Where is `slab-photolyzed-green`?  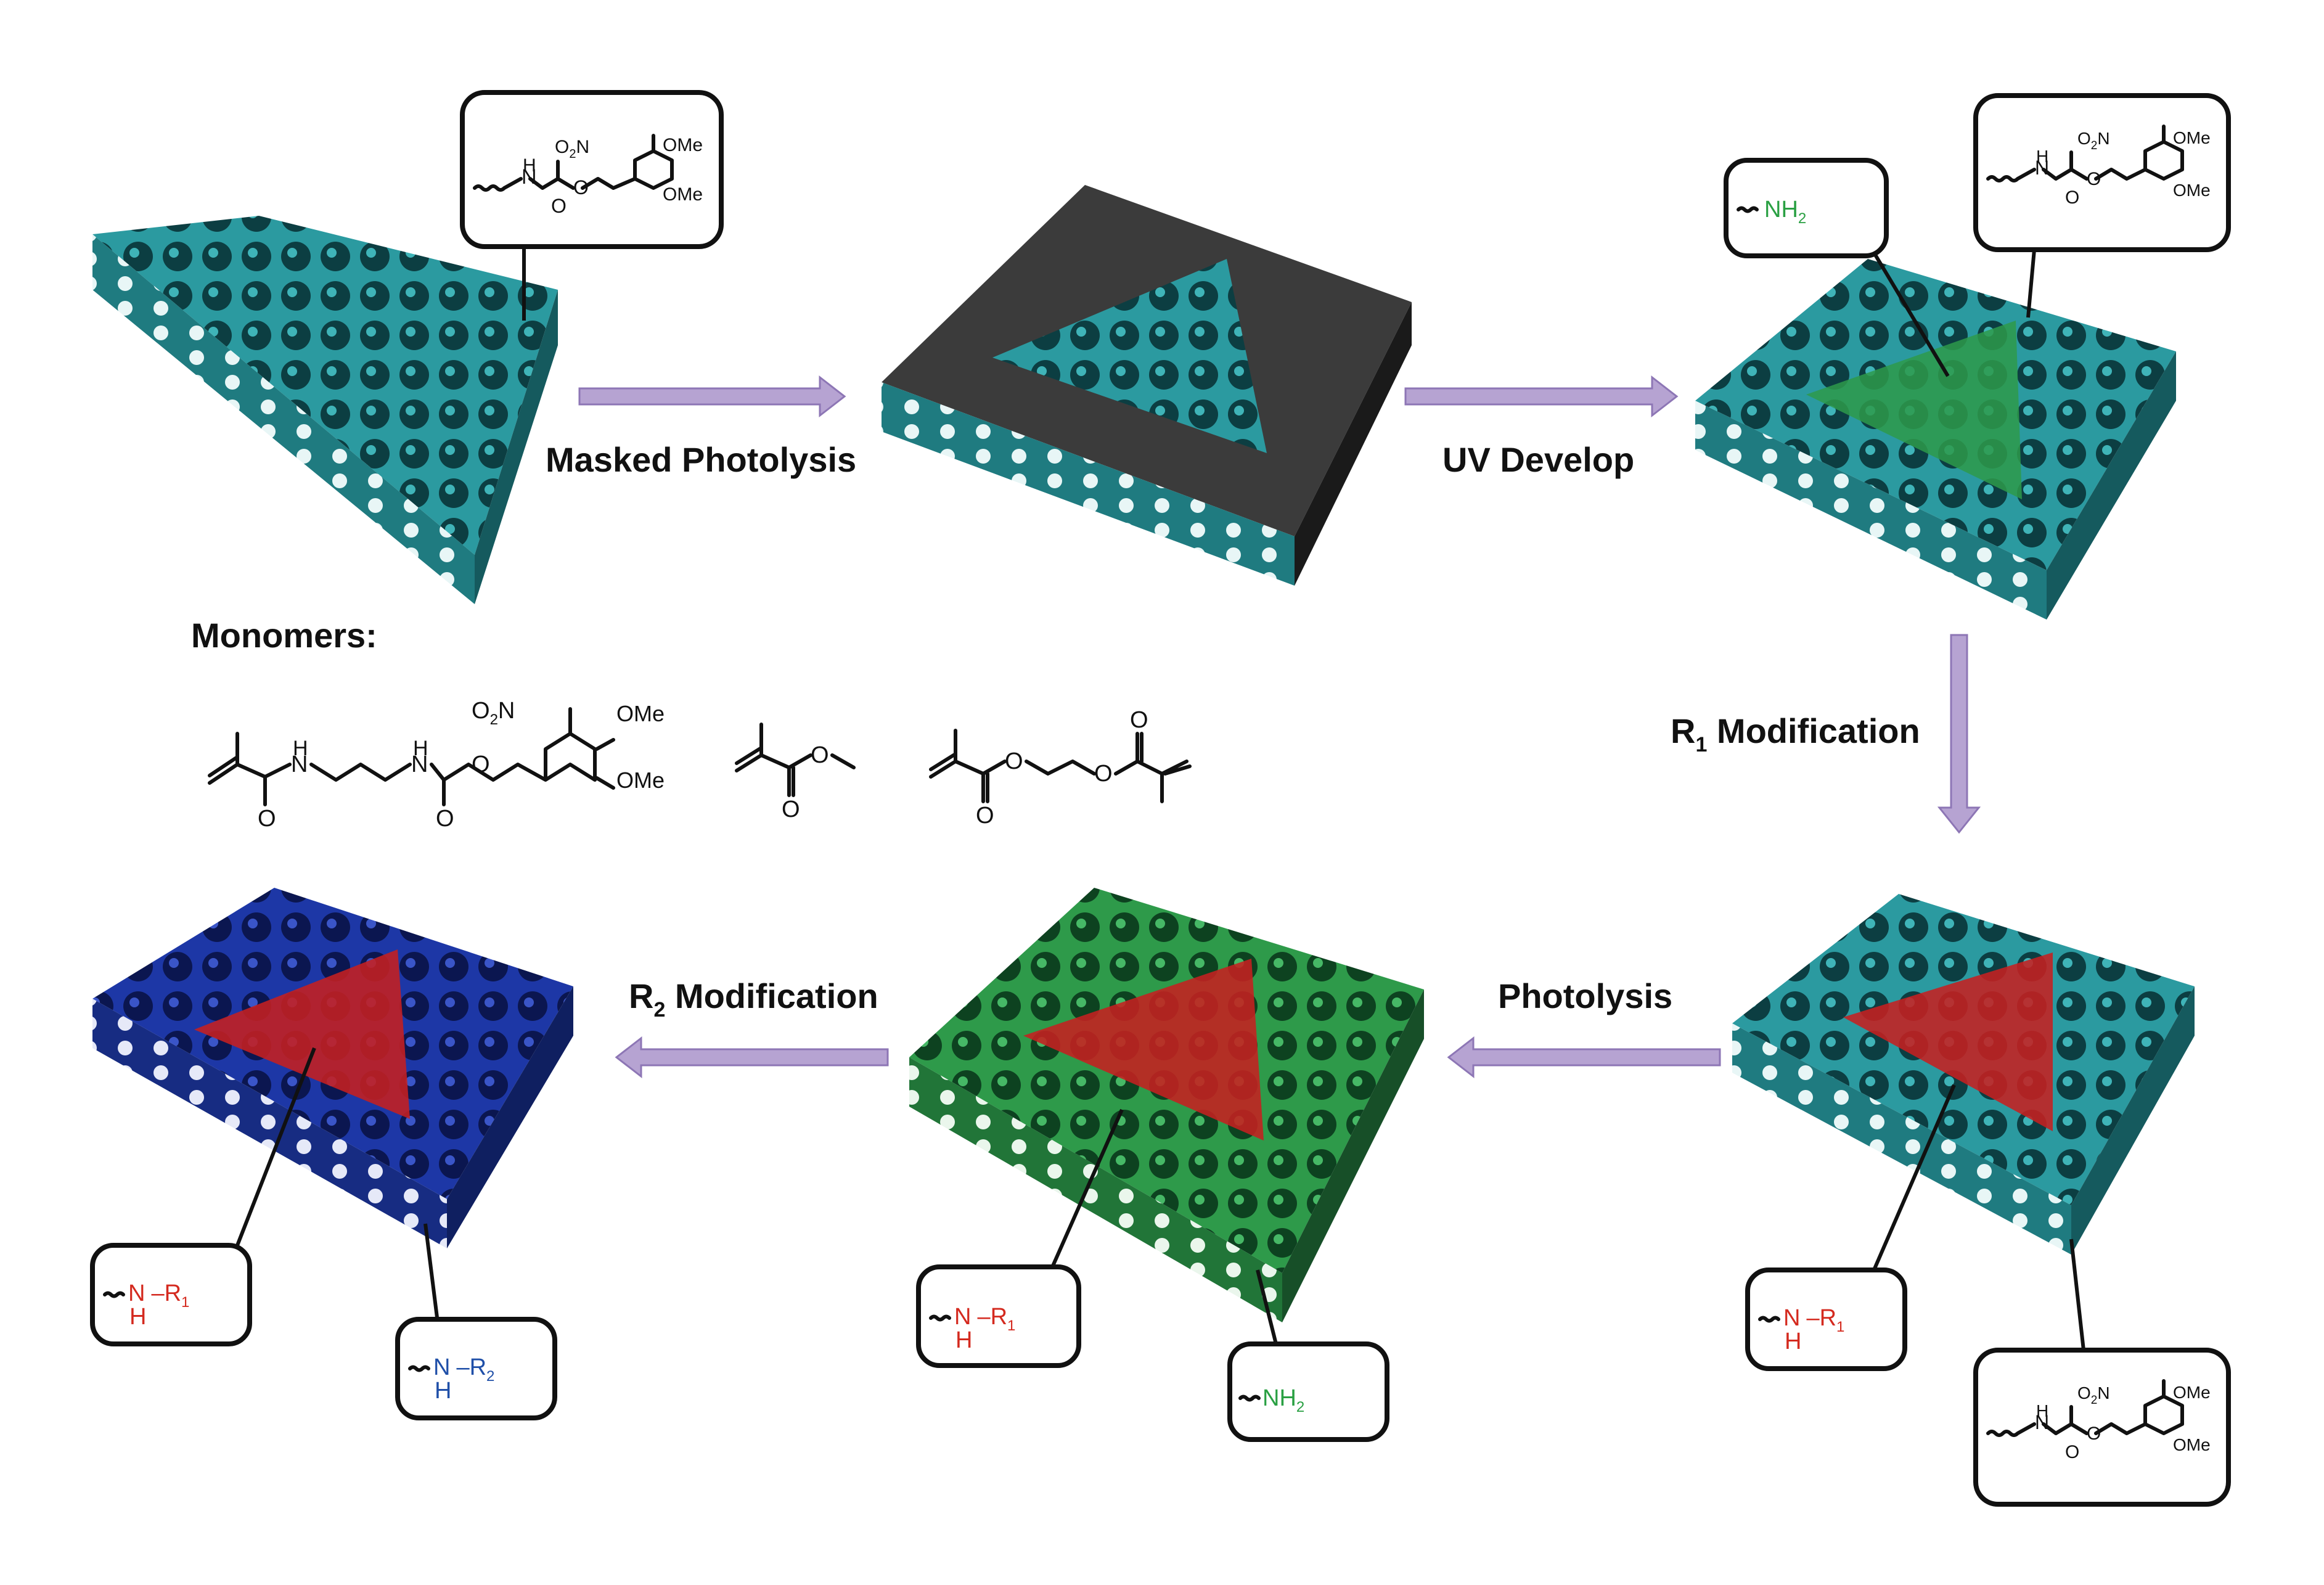
slab-photolyzed-green is located at coordinates (1167, 1105).